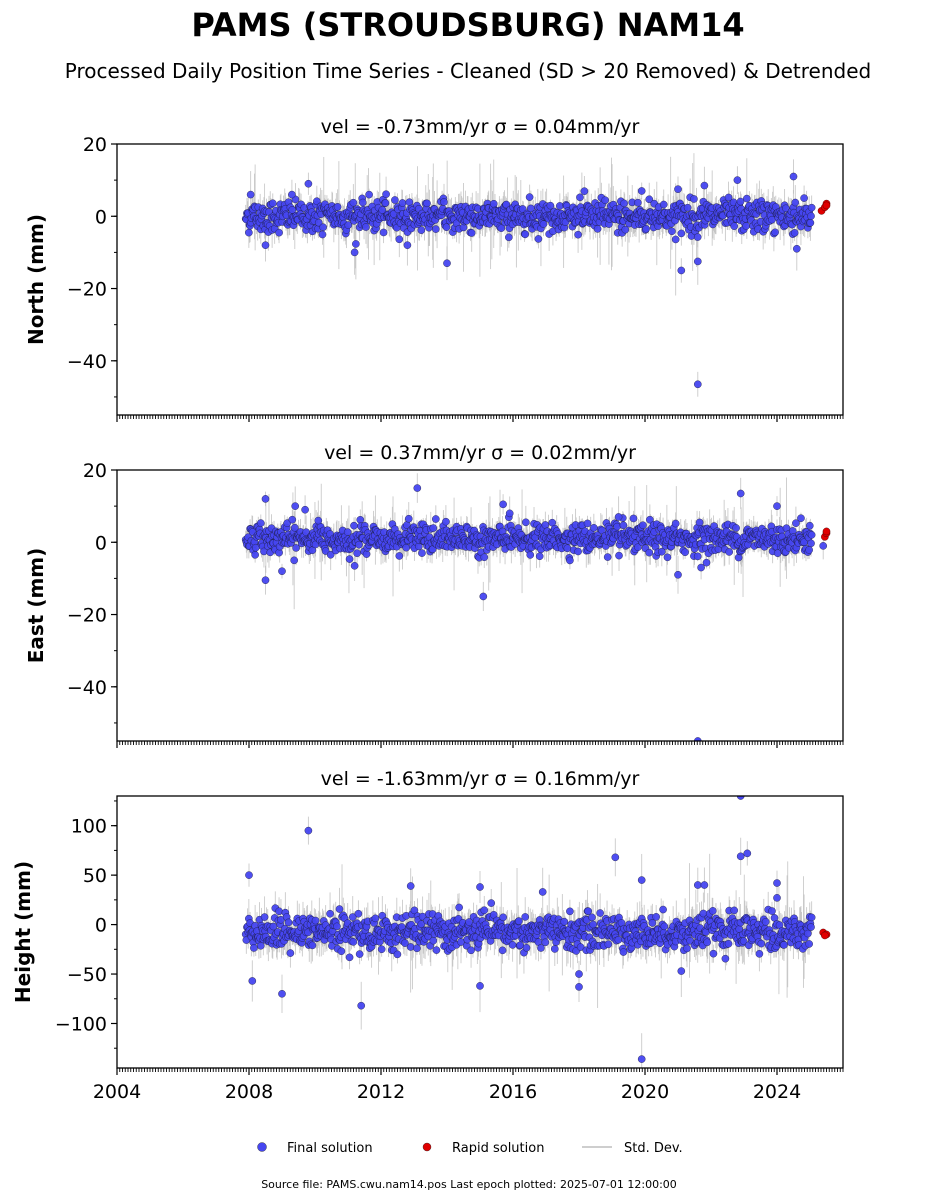  What do you see at coordinates (534, 612) in the screenshot?
I see `final-points` at bounding box center [534, 612].